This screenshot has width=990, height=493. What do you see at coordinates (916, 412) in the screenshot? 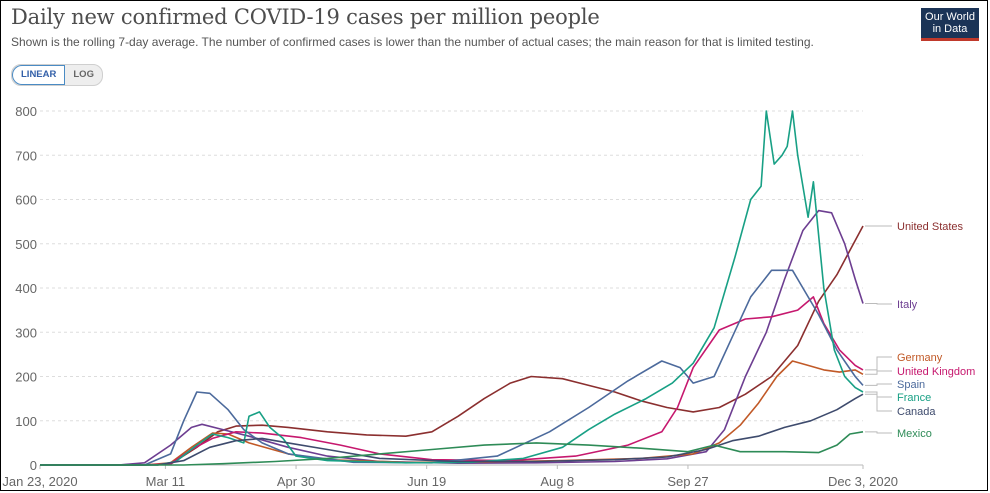
I see `legend-label-canada: Canada` at bounding box center [916, 412].